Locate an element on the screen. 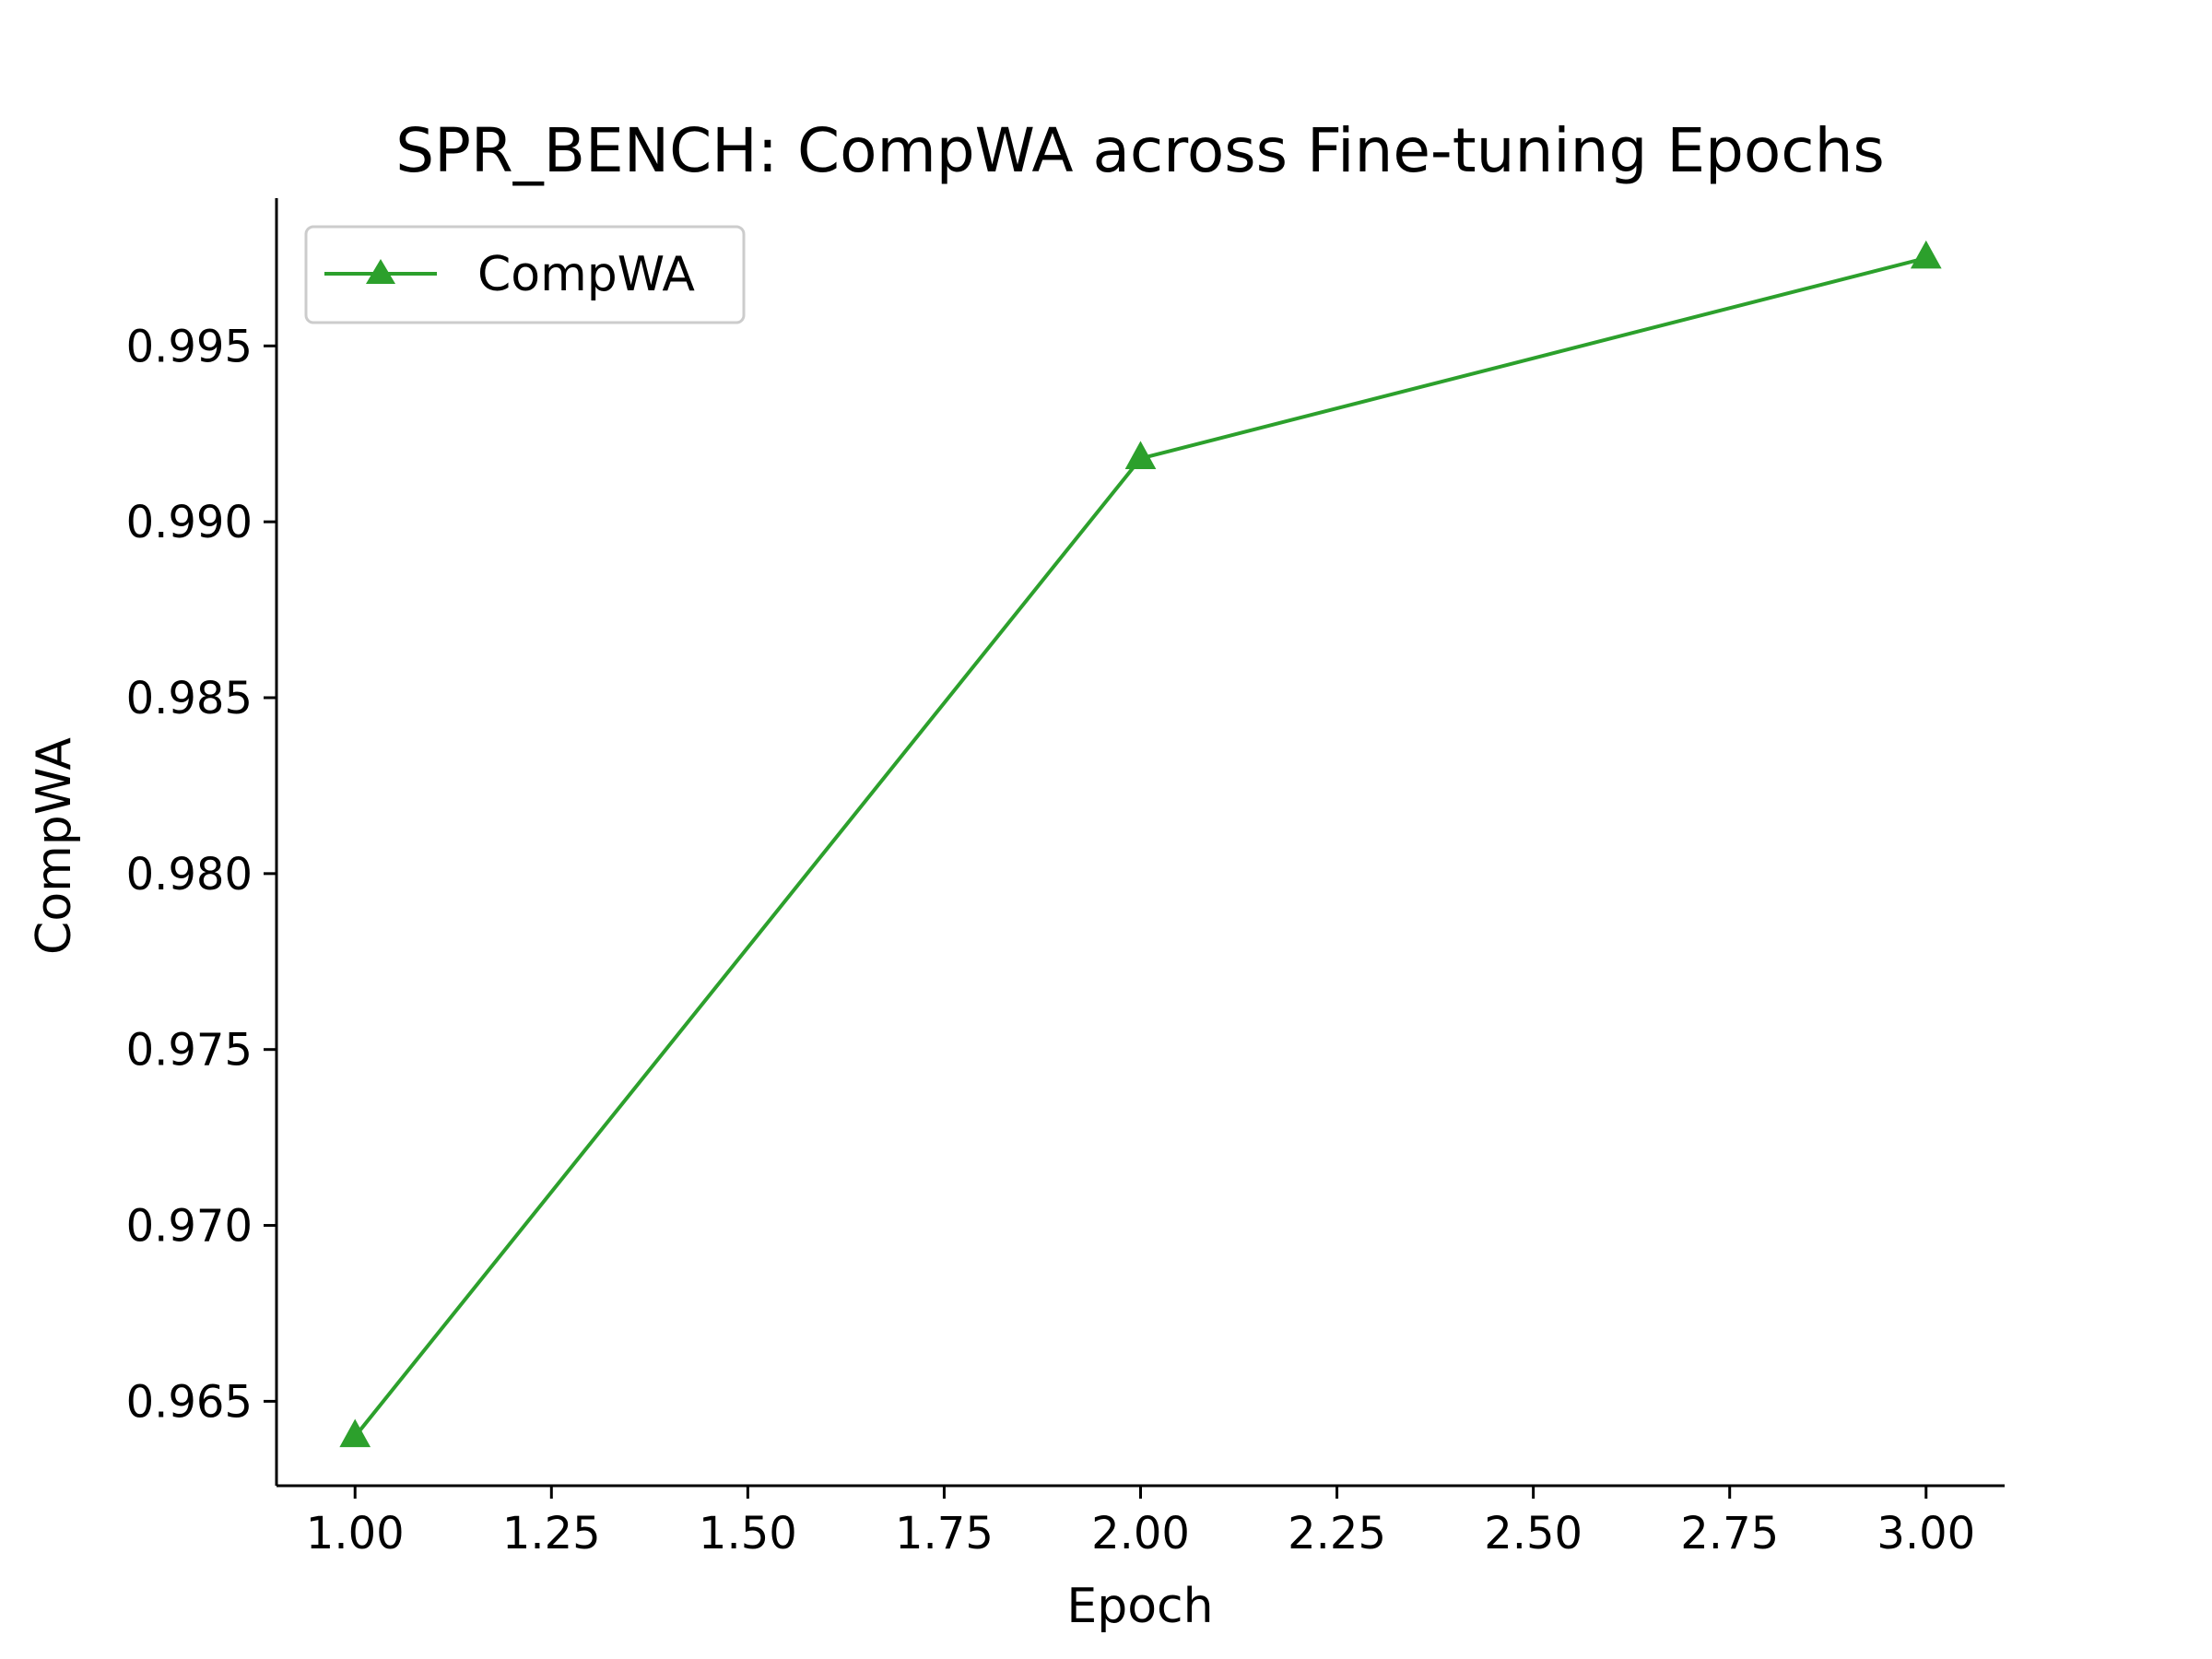 The image size is (2212, 1659). x-tick-label: 2.50 is located at coordinates (1533, 1533).